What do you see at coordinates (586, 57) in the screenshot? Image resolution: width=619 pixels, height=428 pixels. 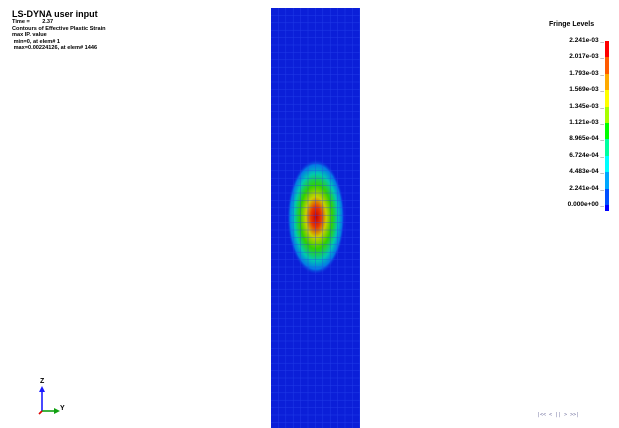 I see `legend-level-label: 2.017e-03 _` at bounding box center [586, 57].